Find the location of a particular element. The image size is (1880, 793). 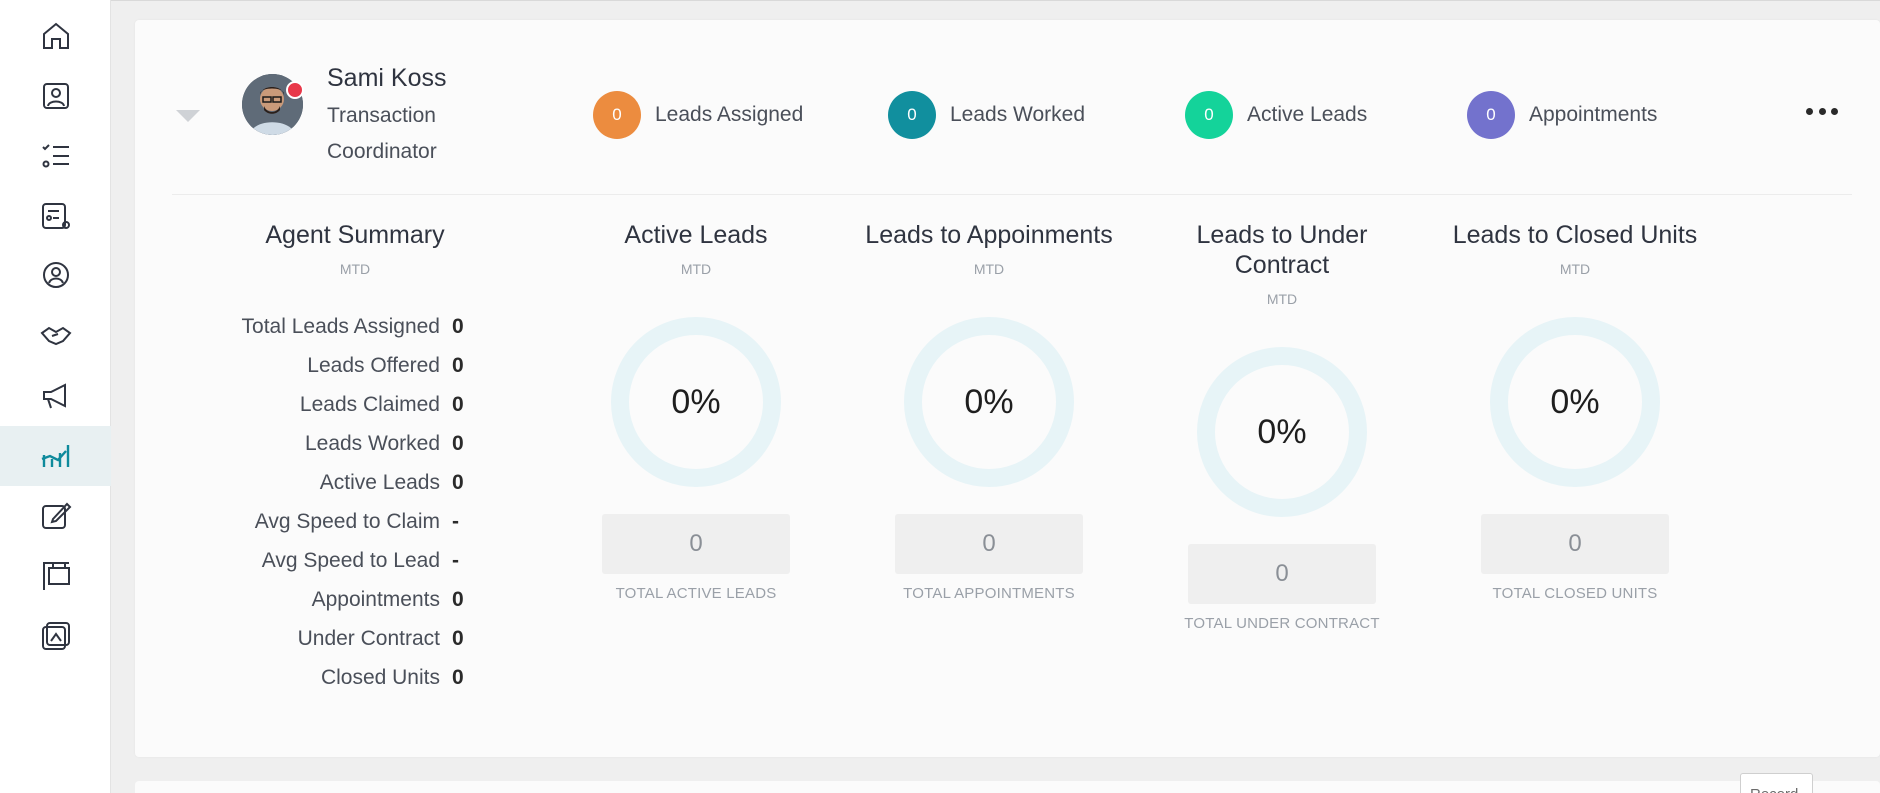

top-border is located at coordinates (995, 0).